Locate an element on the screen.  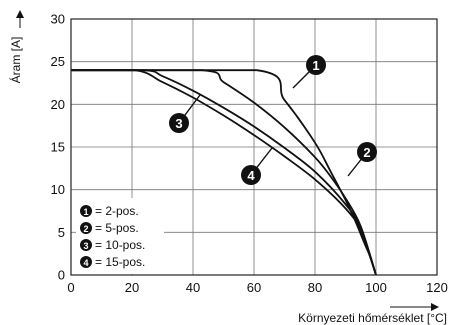
x-tick-label: 100 is located at coordinates (376, 287).